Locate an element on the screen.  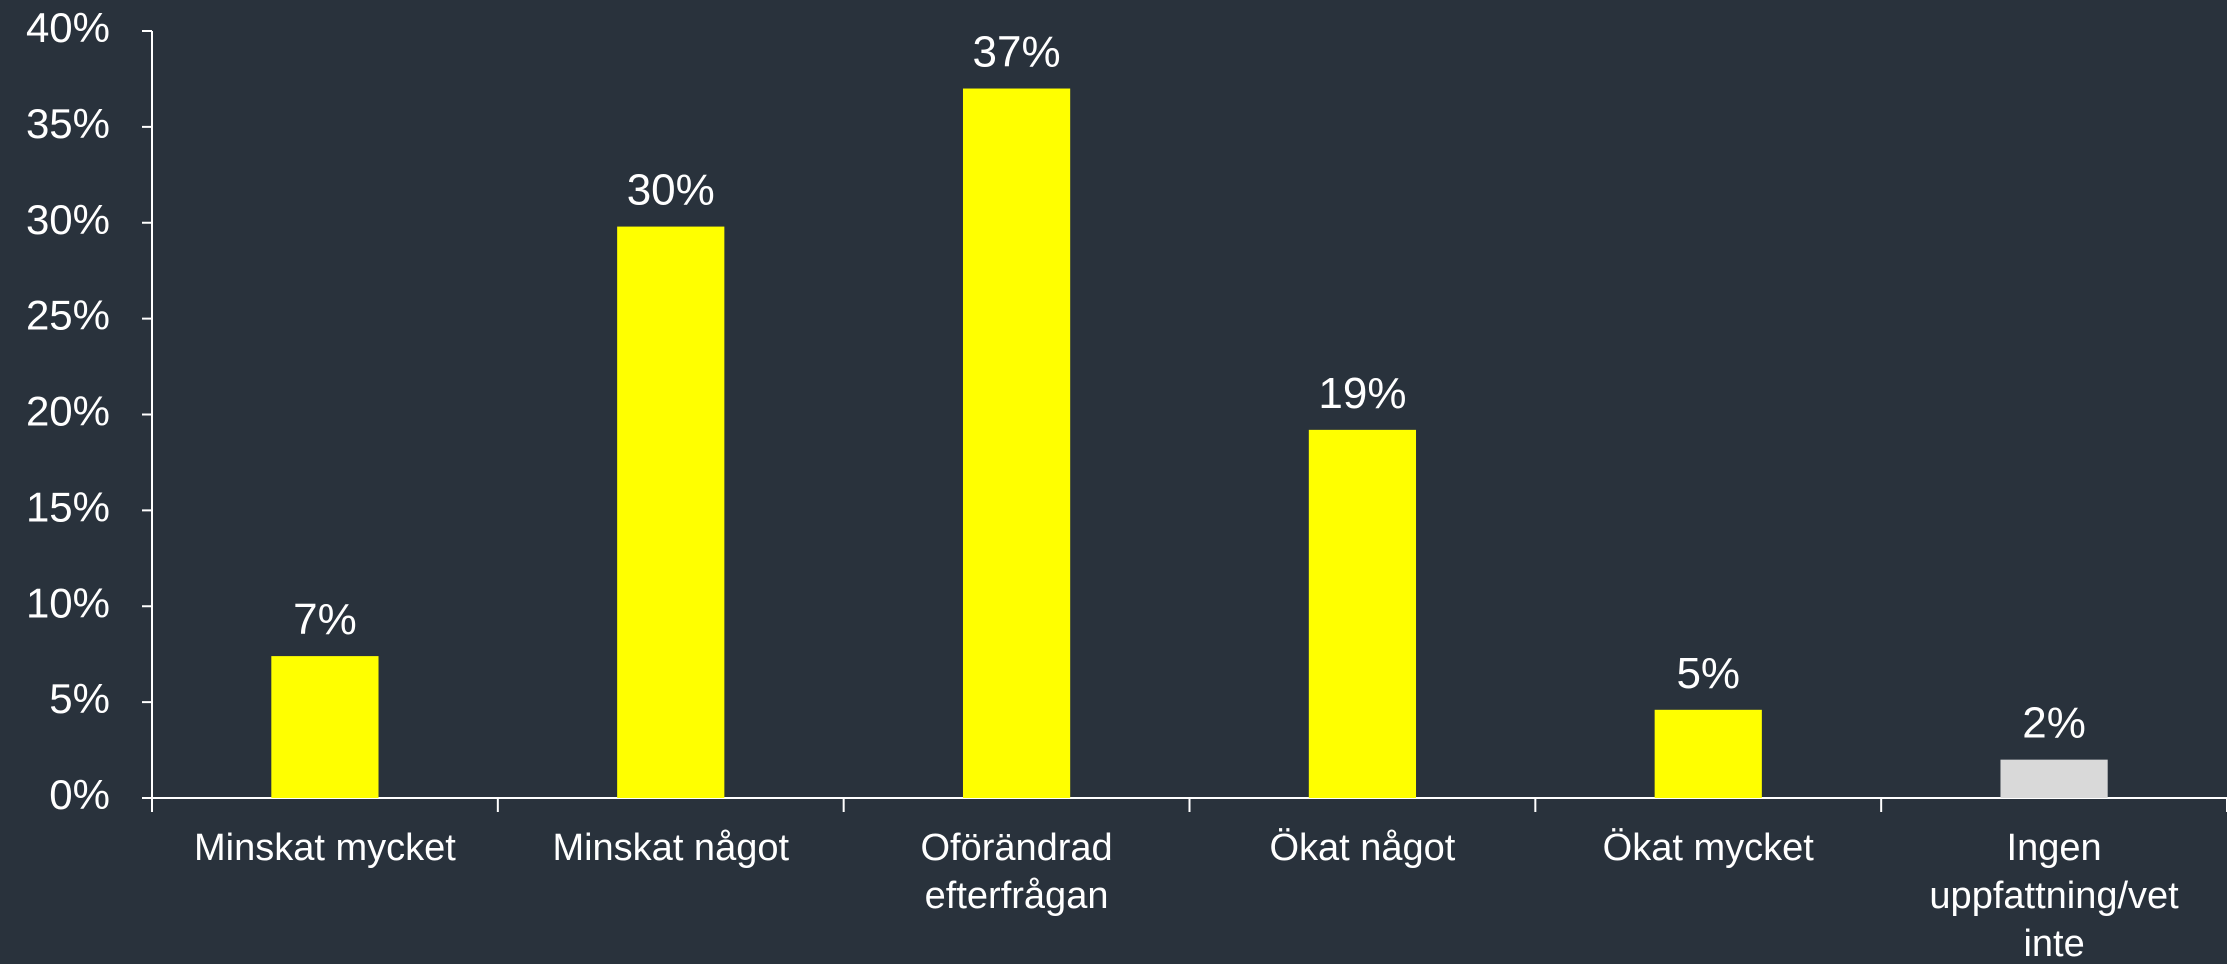
x-tick-label: Ökat något is located at coordinates (1362, 848).